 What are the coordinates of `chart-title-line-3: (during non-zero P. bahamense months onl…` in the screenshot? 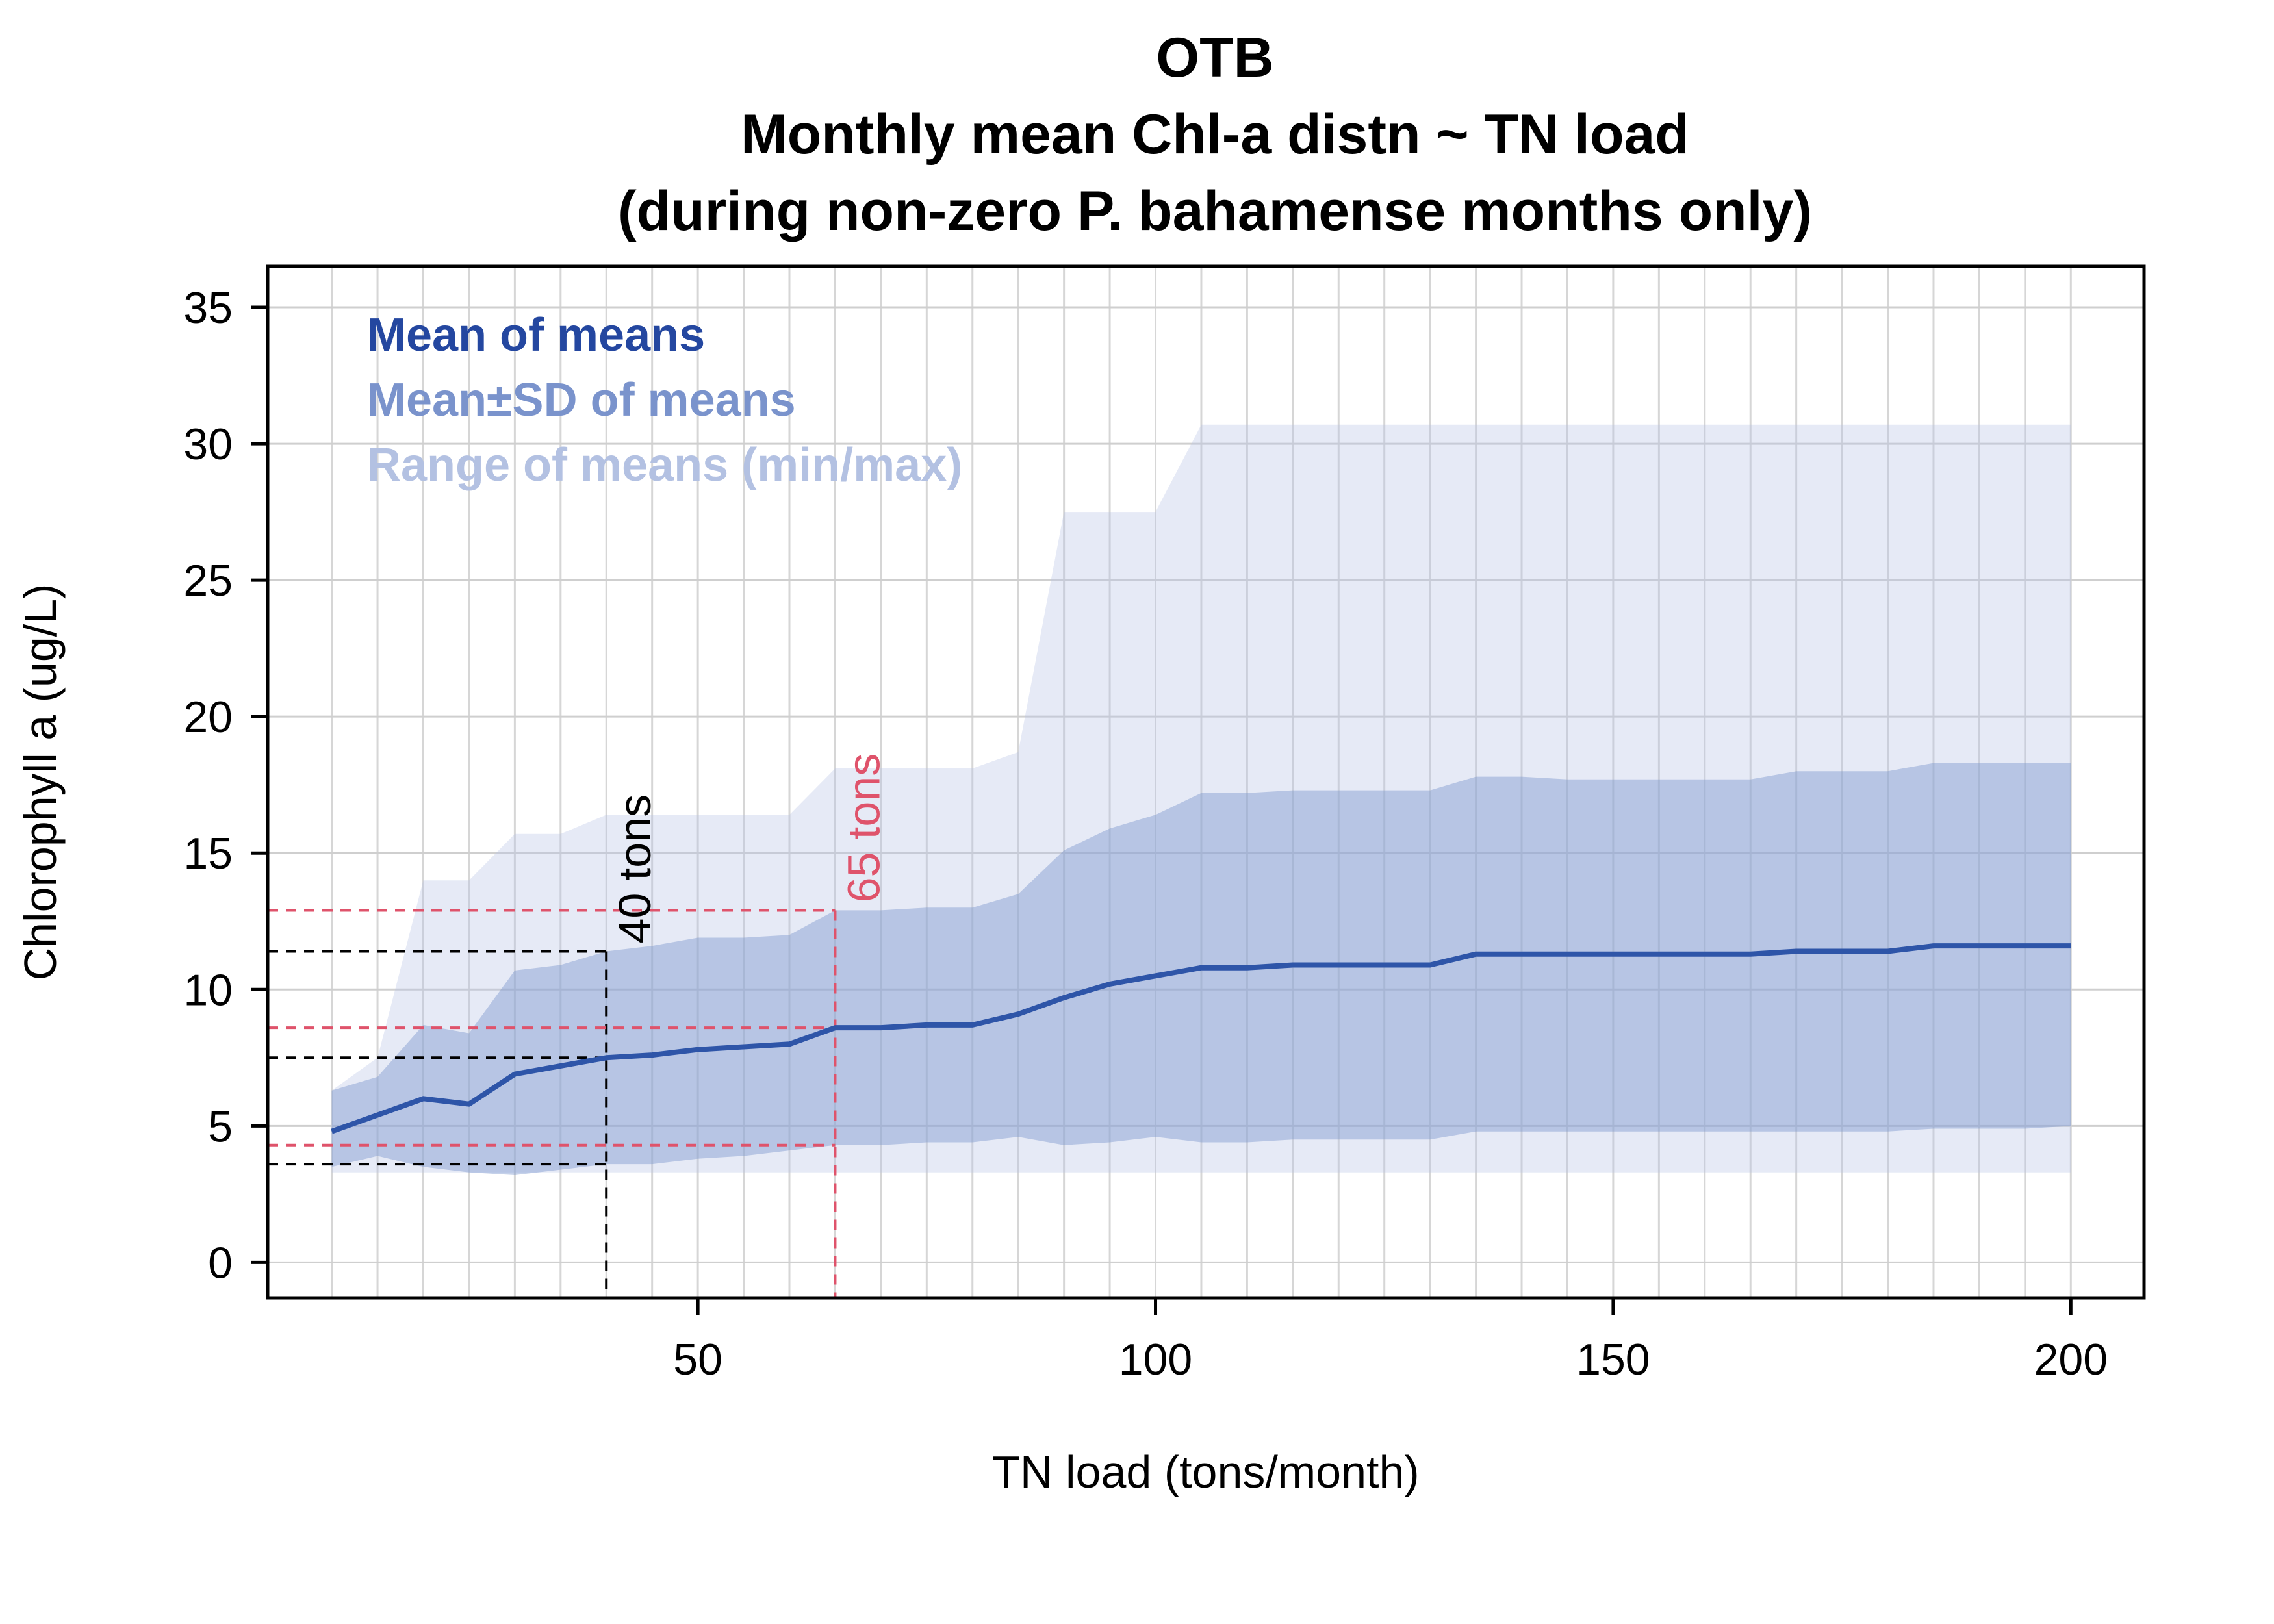 It's located at (1215, 211).